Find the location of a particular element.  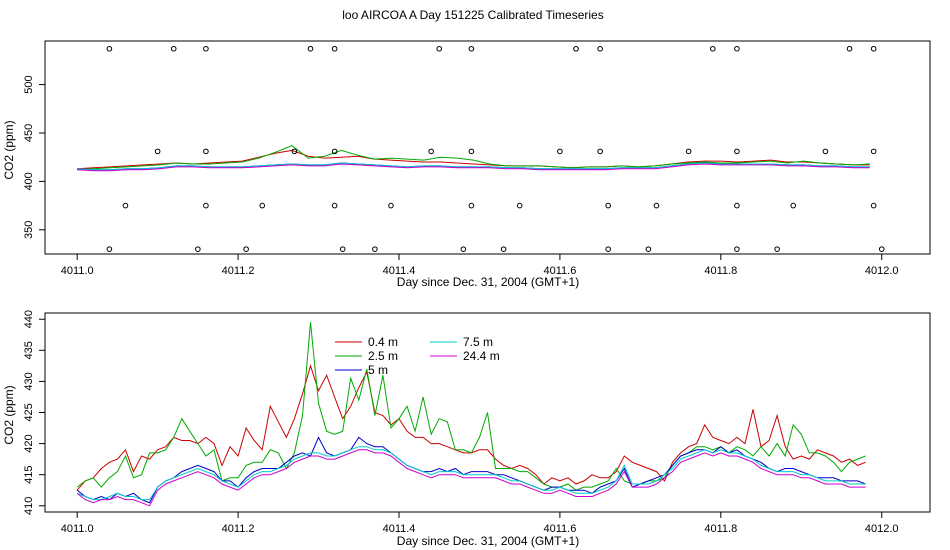

bottom-x-tick-label-4011-2: 4011.2 is located at coordinates (238, 529).